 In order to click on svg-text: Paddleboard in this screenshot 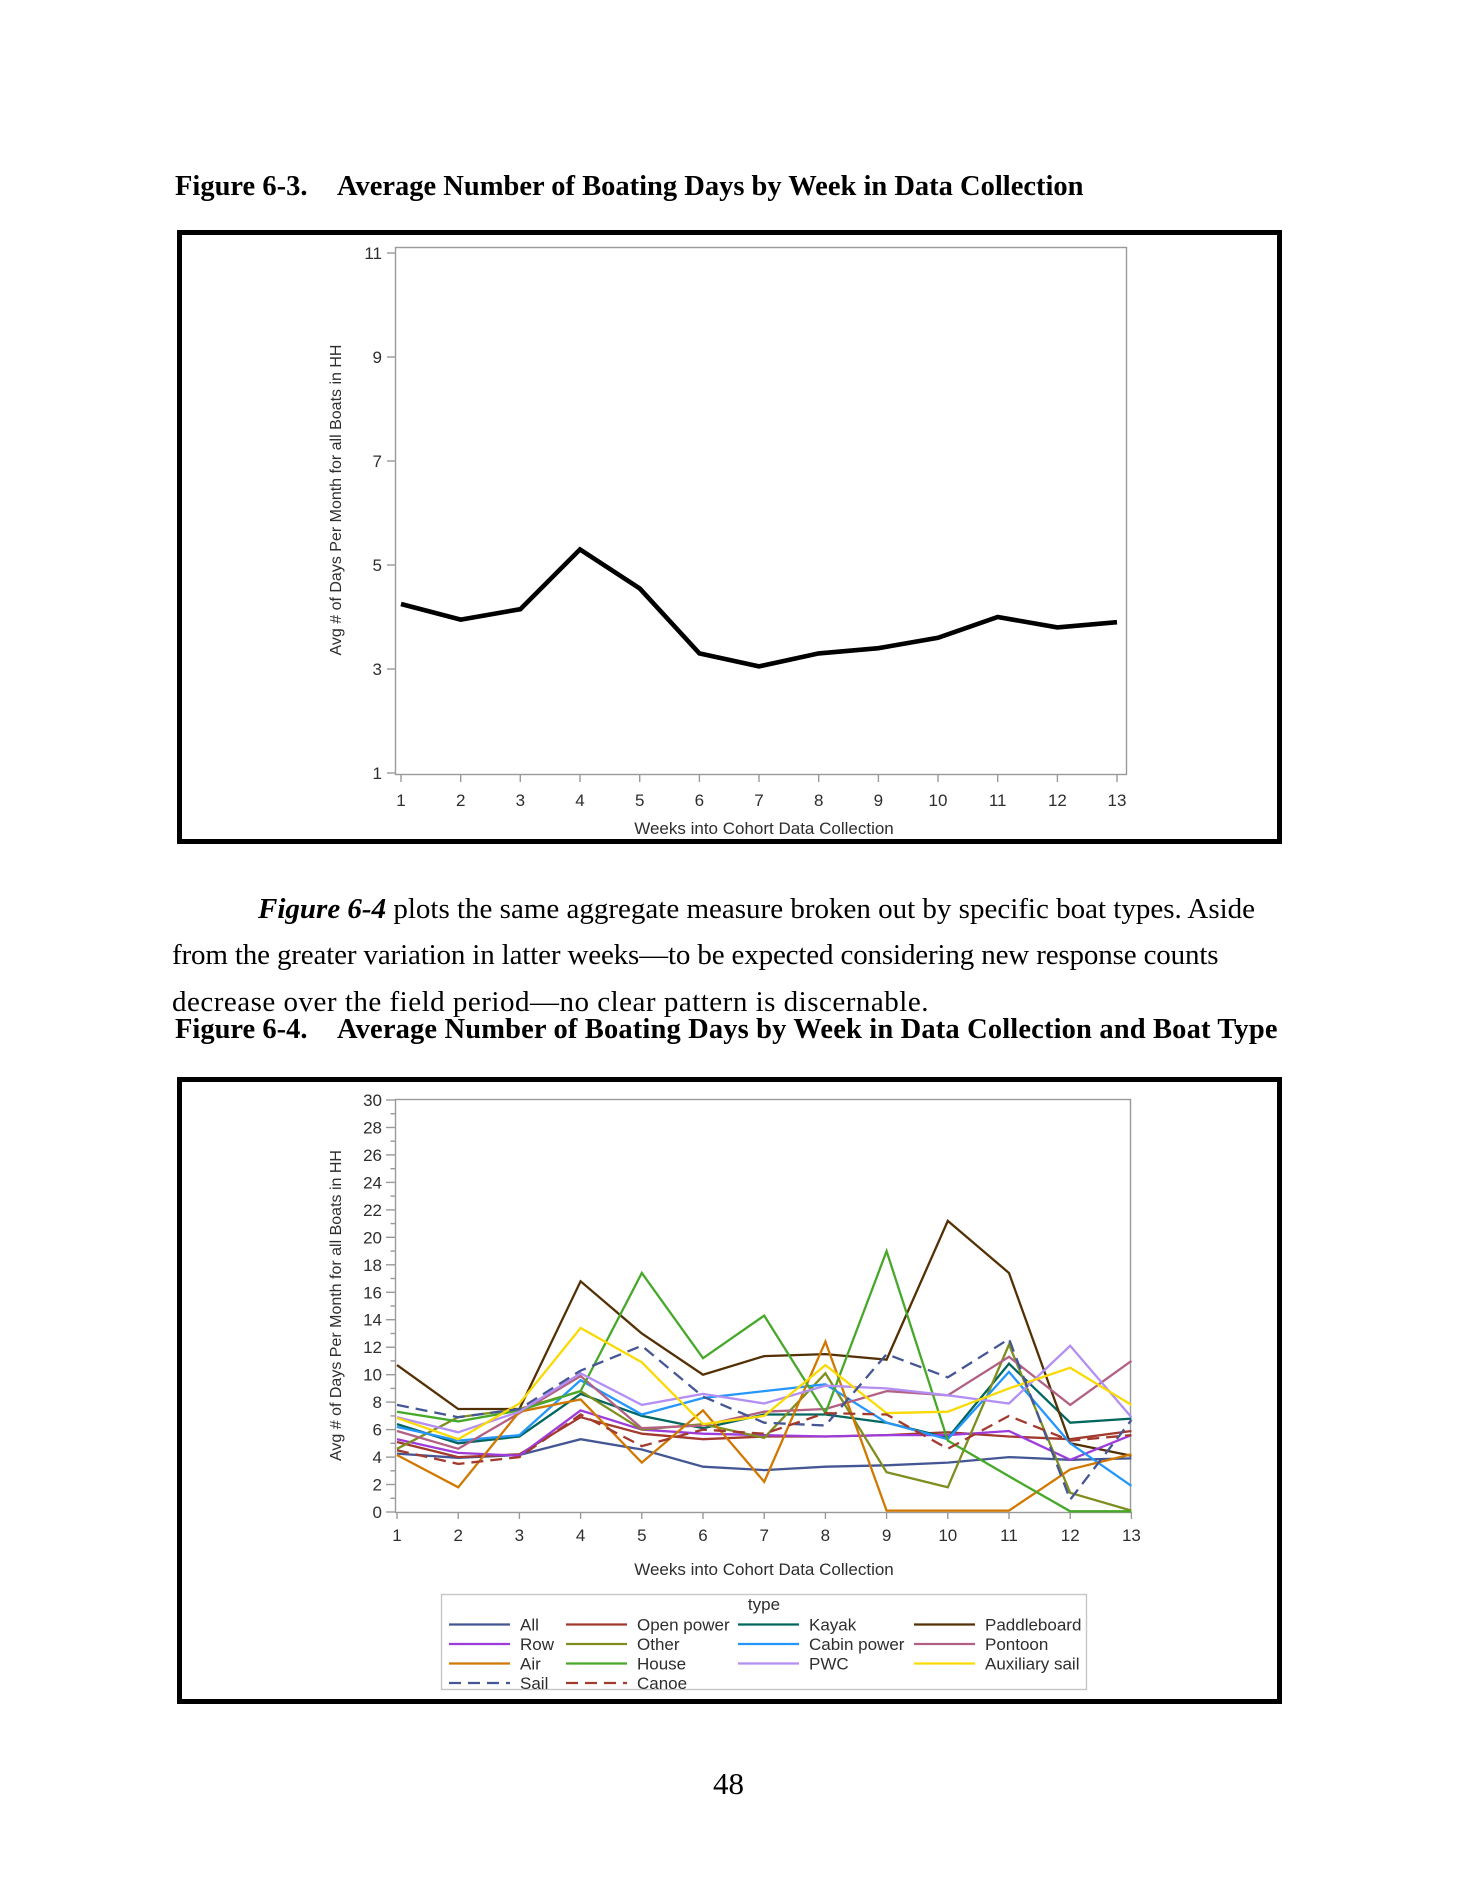, I will do `click(1033, 1625)`.